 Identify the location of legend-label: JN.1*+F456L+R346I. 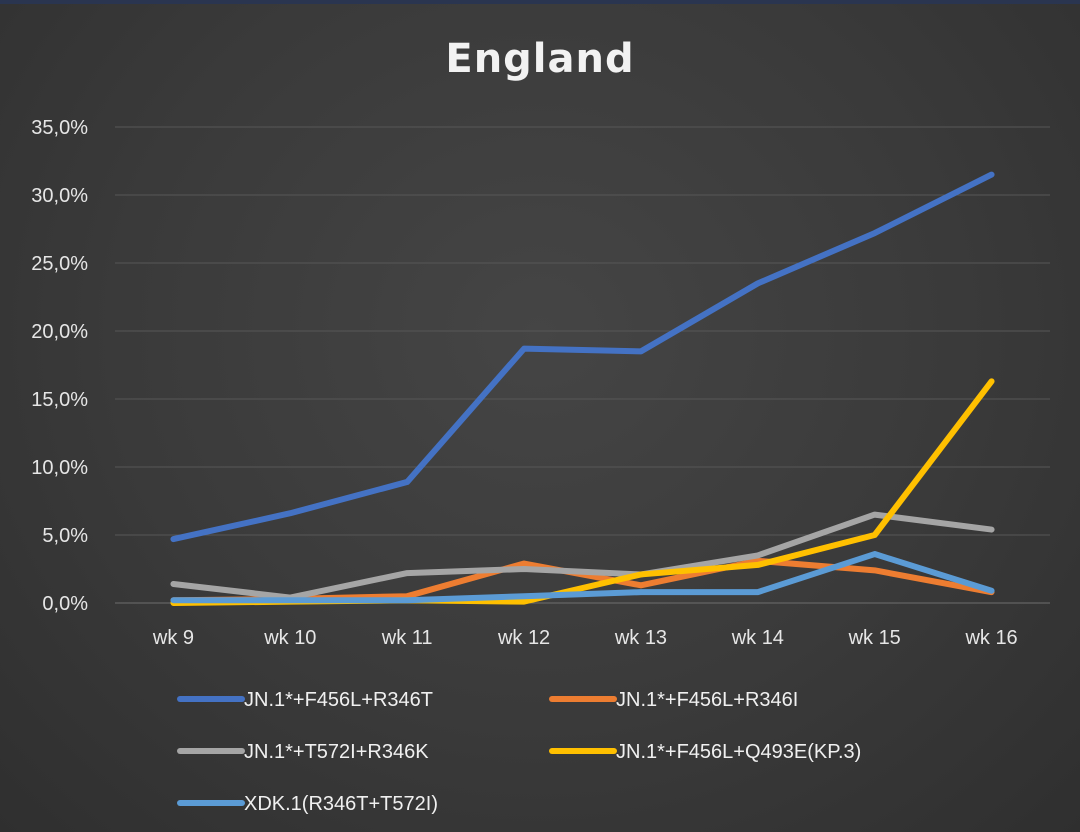
(707, 700).